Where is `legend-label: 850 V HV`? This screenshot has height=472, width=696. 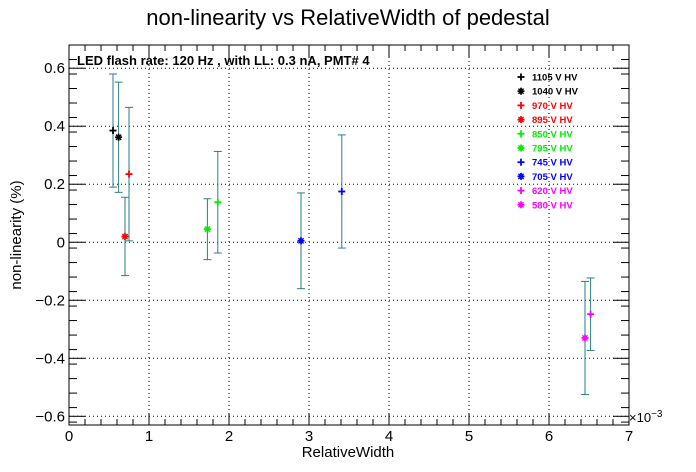 legend-label: 850 V HV is located at coordinates (552, 134).